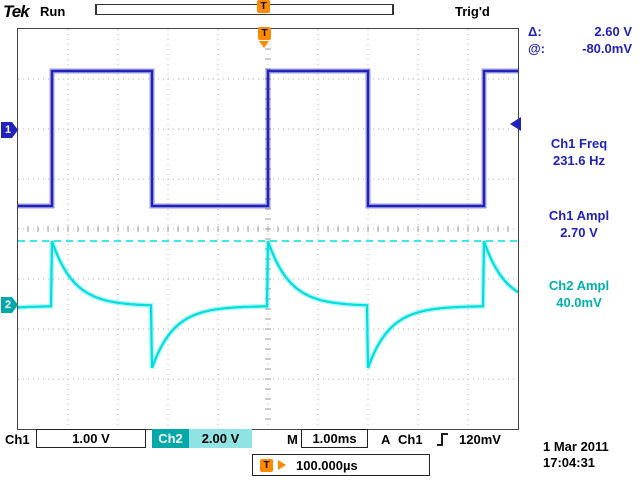 The width and height of the screenshot is (640, 480). I want to click on trigger-time-marker-icon: T, so click(264, 33).